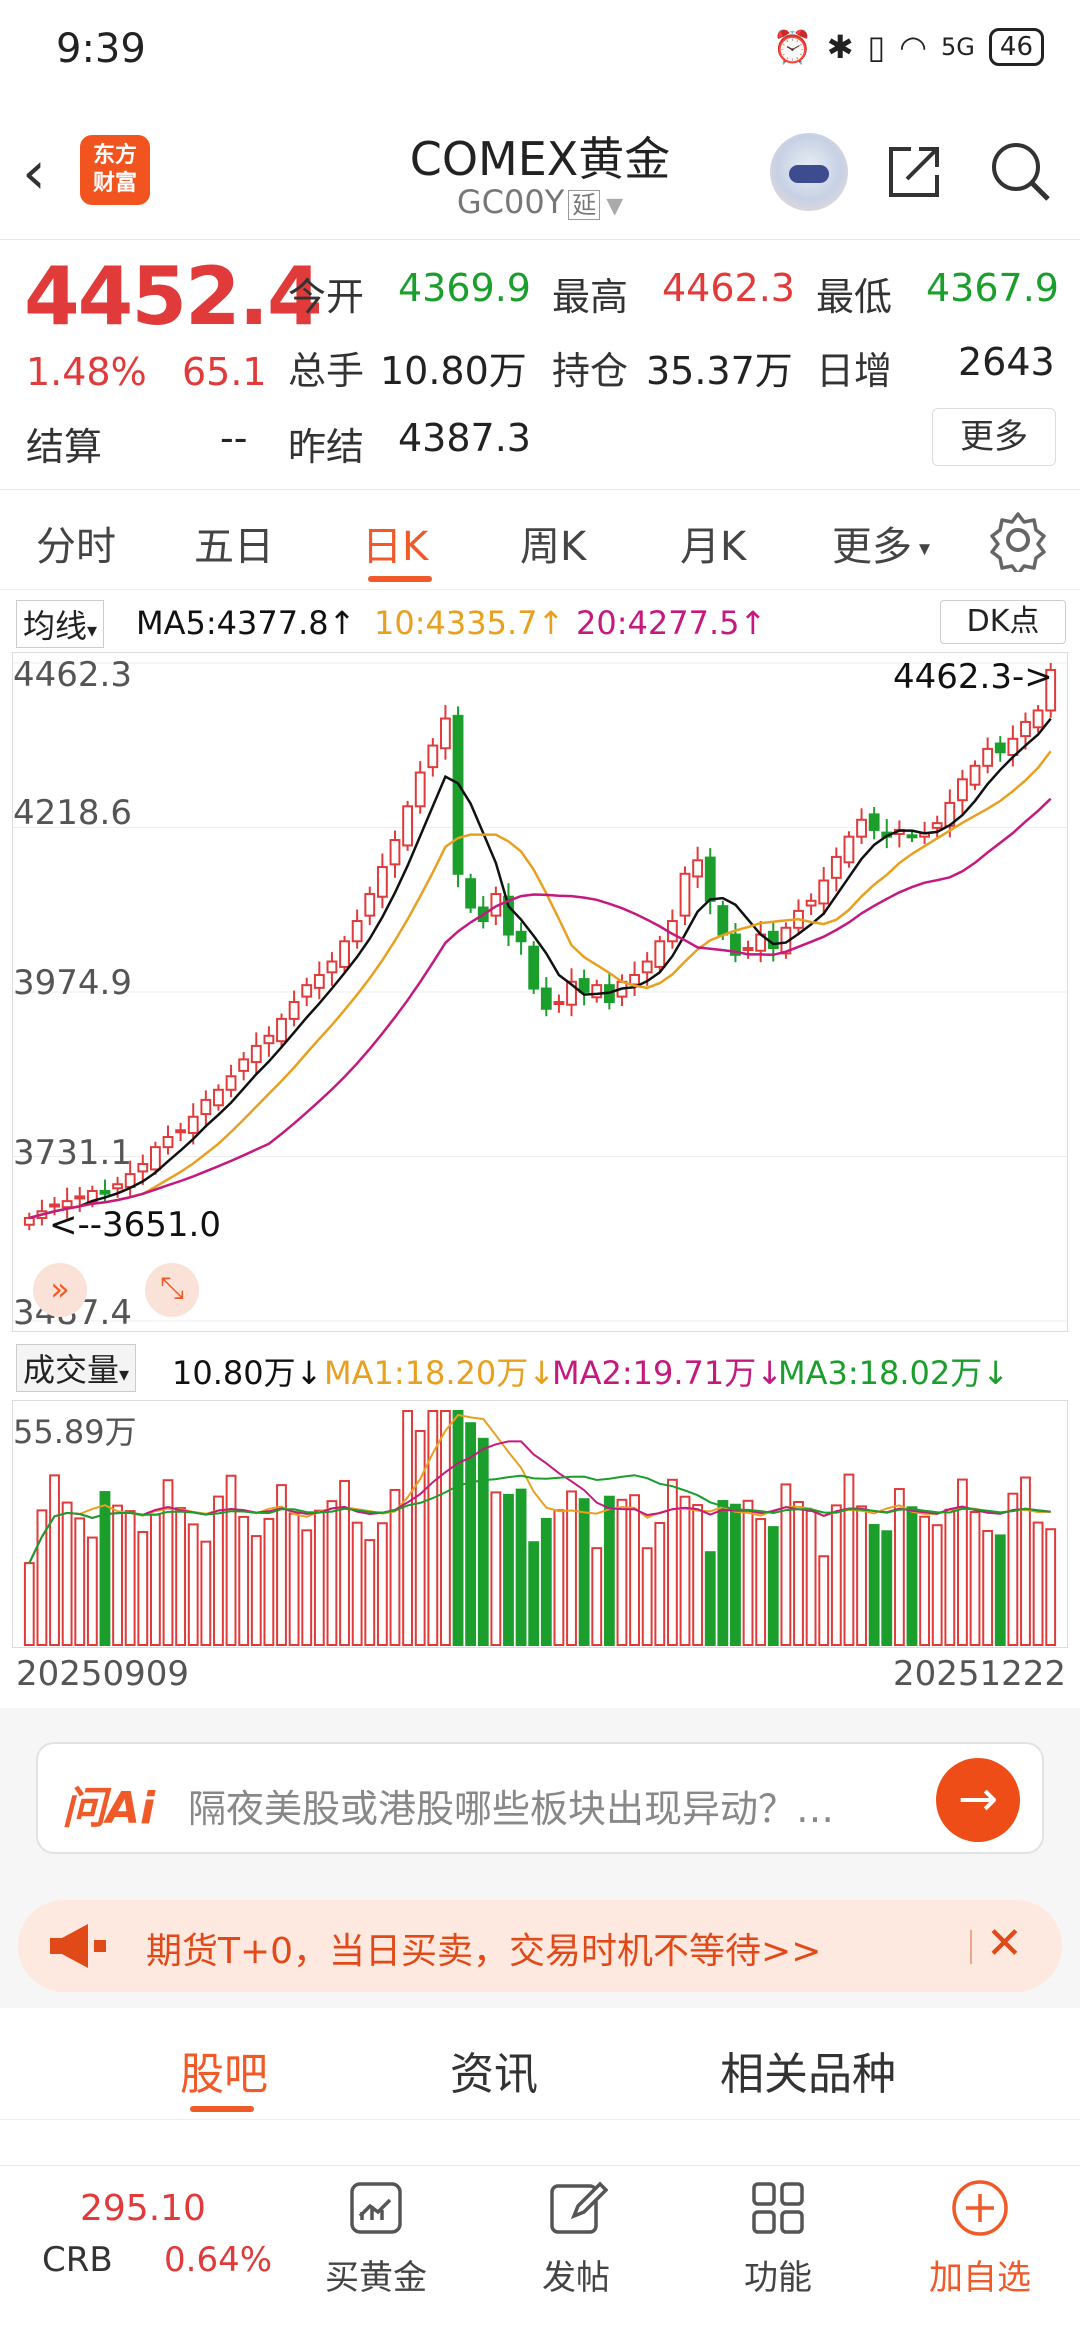 The image size is (1080, 2340). What do you see at coordinates (376, 2237) in the screenshot?
I see `nav-buy-gold: 买黄金` at bounding box center [376, 2237].